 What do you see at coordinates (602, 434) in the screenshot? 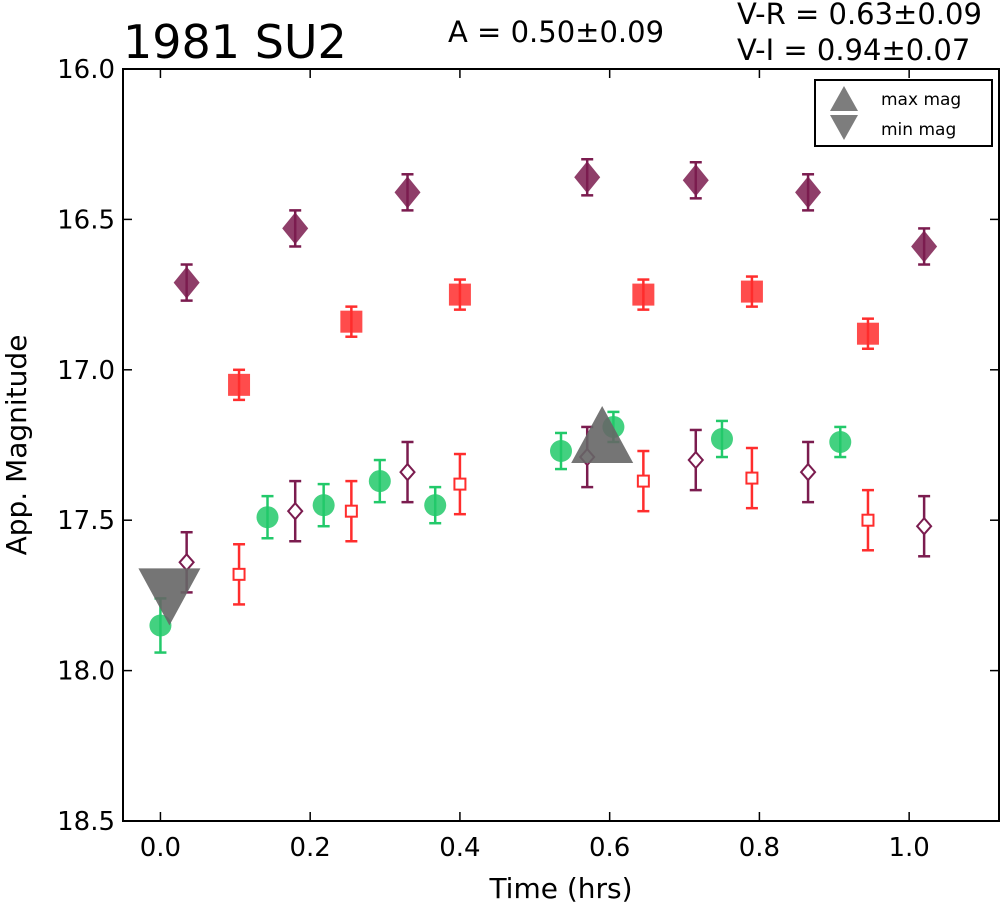
I see `max-mag-marker` at bounding box center [602, 434].